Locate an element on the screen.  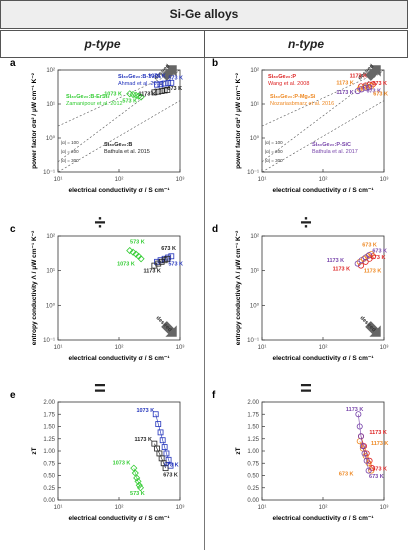
panel-a-letter: a is located at coordinates (13, 63).